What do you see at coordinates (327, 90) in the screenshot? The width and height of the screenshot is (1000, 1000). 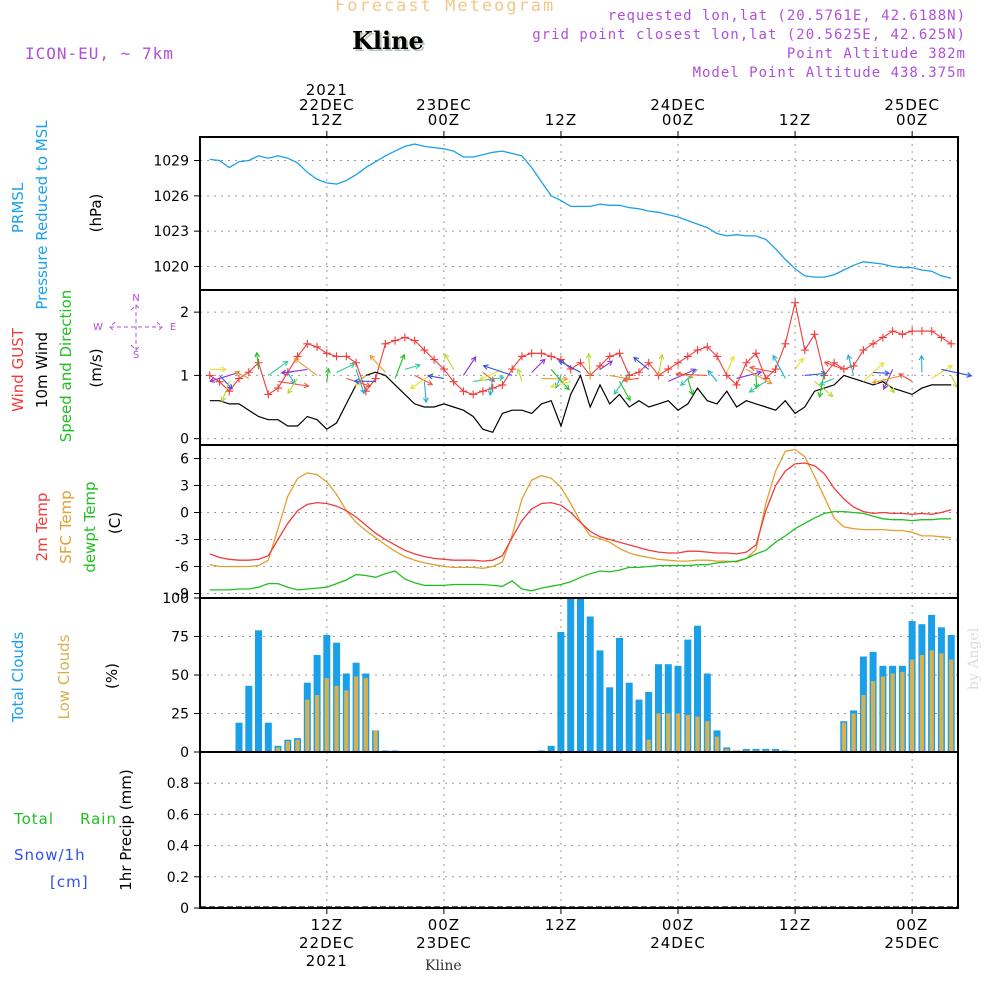 I see `top-time-label: 2021` at bounding box center [327, 90].